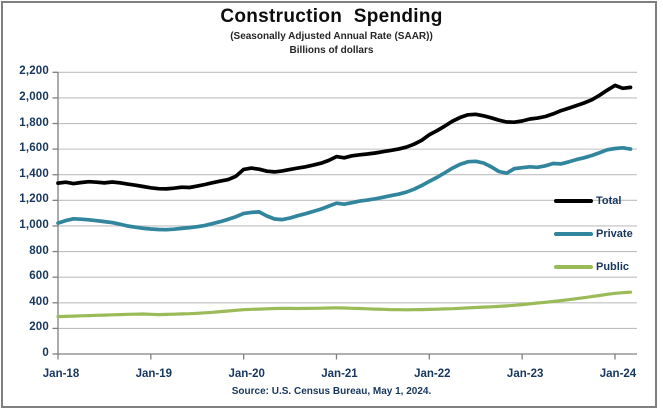 Image resolution: width=663 pixels, height=416 pixels. What do you see at coordinates (61, 374) in the screenshot?
I see `x-axis-tick-label: Jan-18` at bounding box center [61, 374].